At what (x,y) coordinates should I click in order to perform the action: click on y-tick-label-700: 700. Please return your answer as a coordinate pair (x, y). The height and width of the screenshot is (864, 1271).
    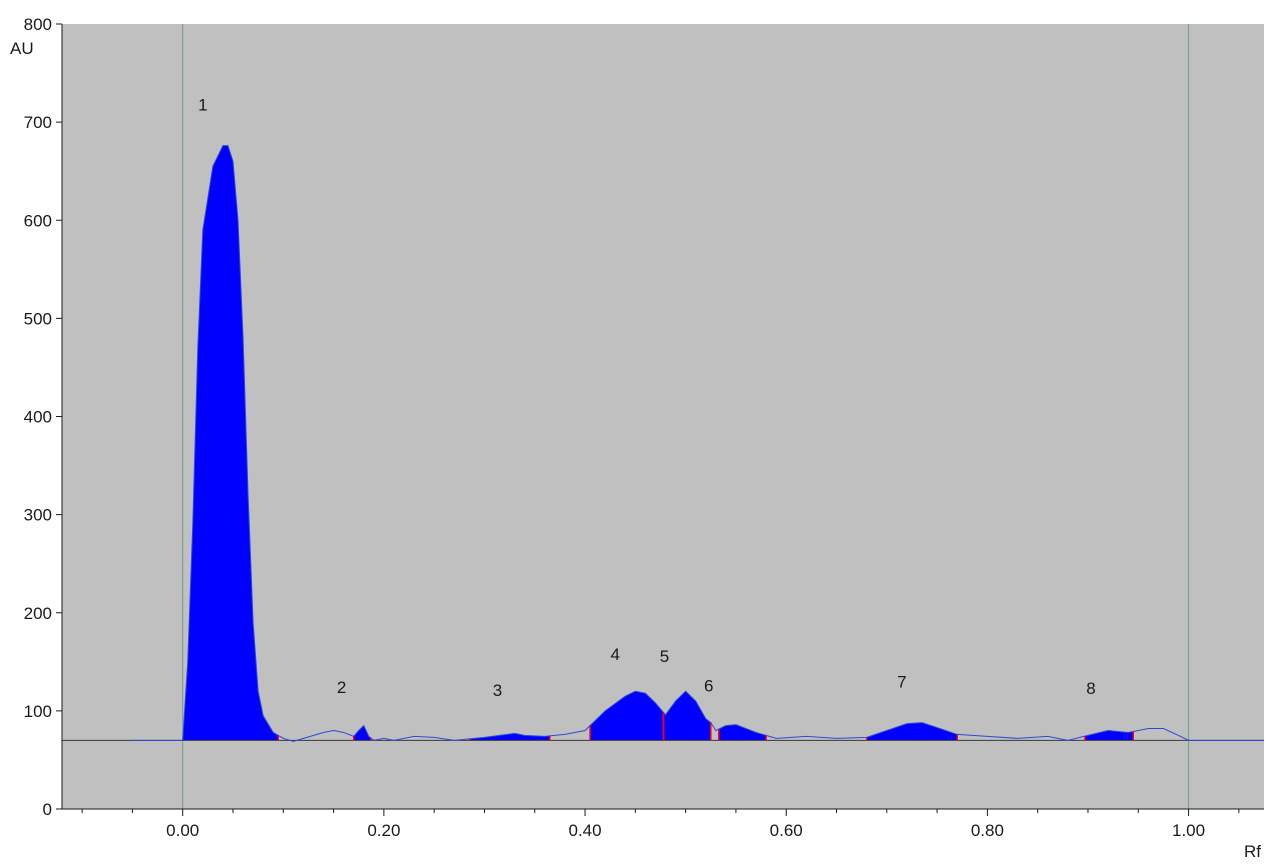
    Looking at the image, I should click on (38, 122).